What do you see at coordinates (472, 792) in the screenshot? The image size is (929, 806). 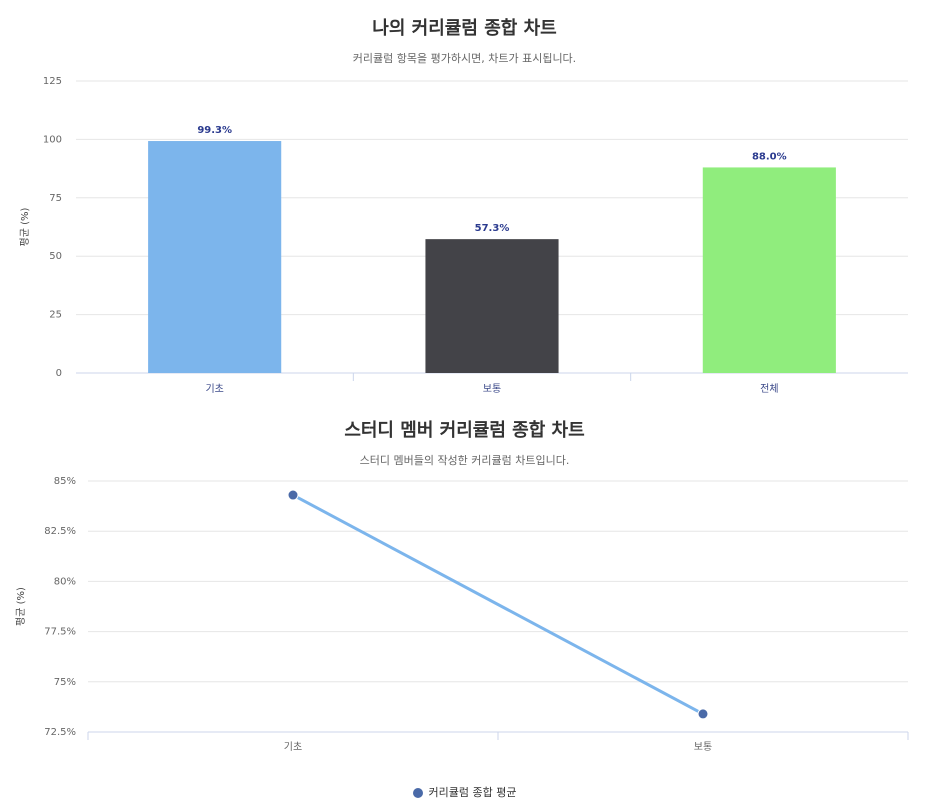 I see `legend-label: 커리큘럼 종합 평균` at bounding box center [472, 792].